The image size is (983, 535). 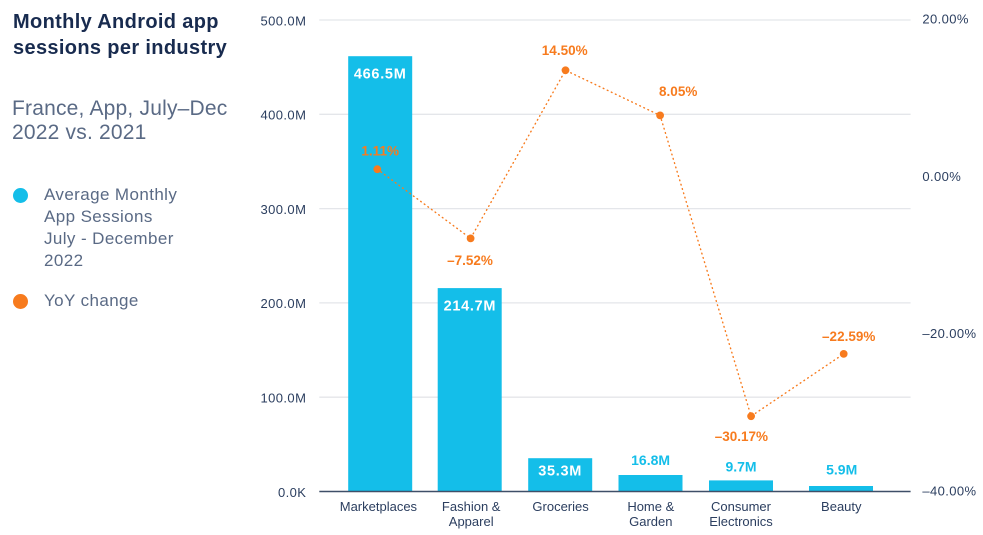 What do you see at coordinates (379, 506) in the screenshot?
I see `svg-text: Marketplaces` at bounding box center [379, 506].